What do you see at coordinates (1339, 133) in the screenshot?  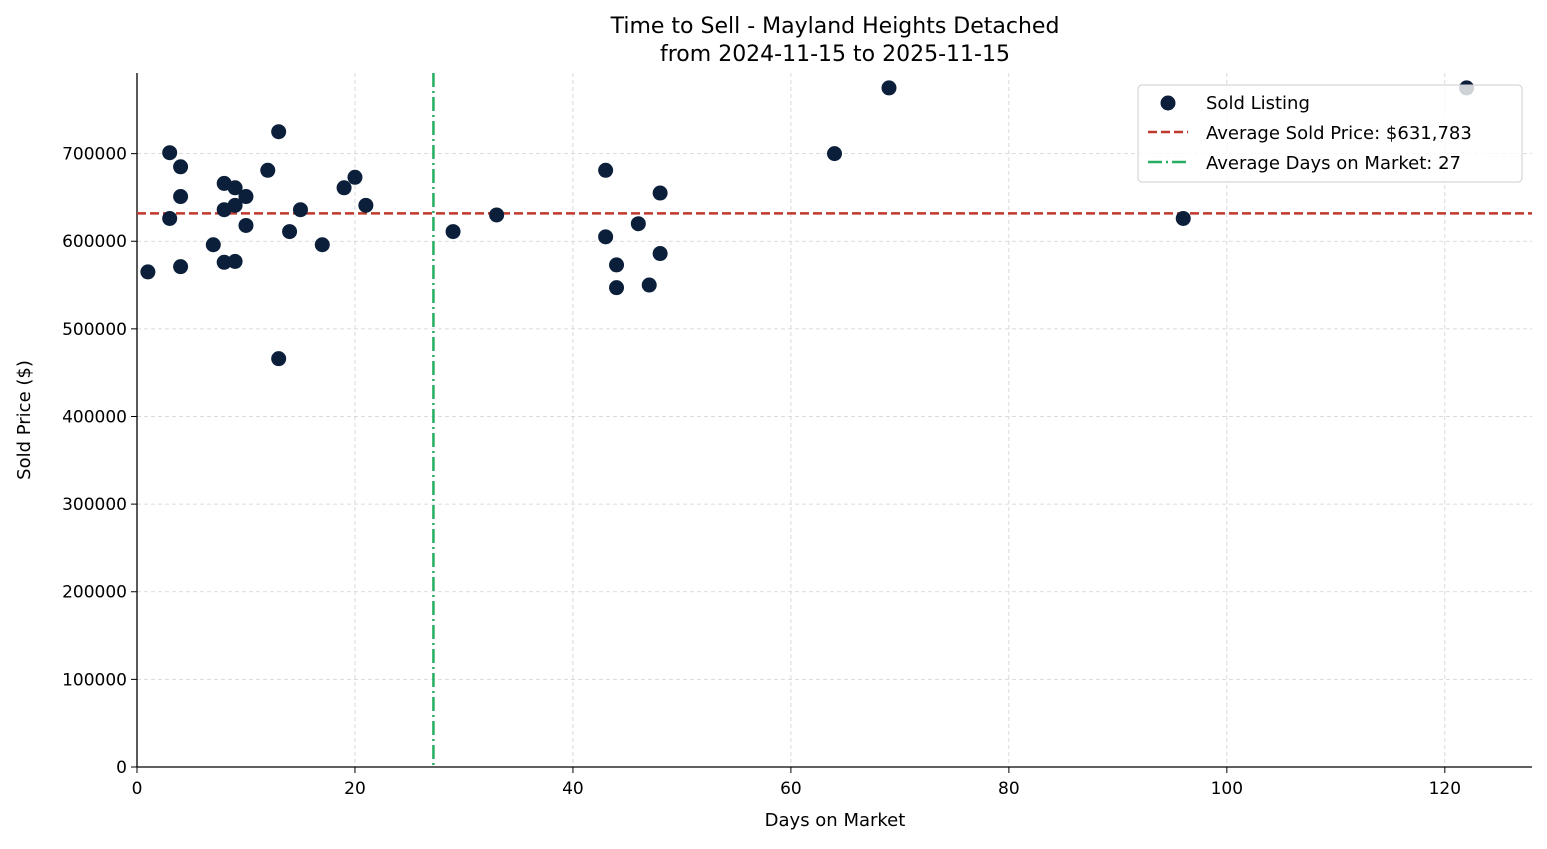 I see `legend-label-avg-price: Average Sold Price: $631,783` at bounding box center [1339, 133].